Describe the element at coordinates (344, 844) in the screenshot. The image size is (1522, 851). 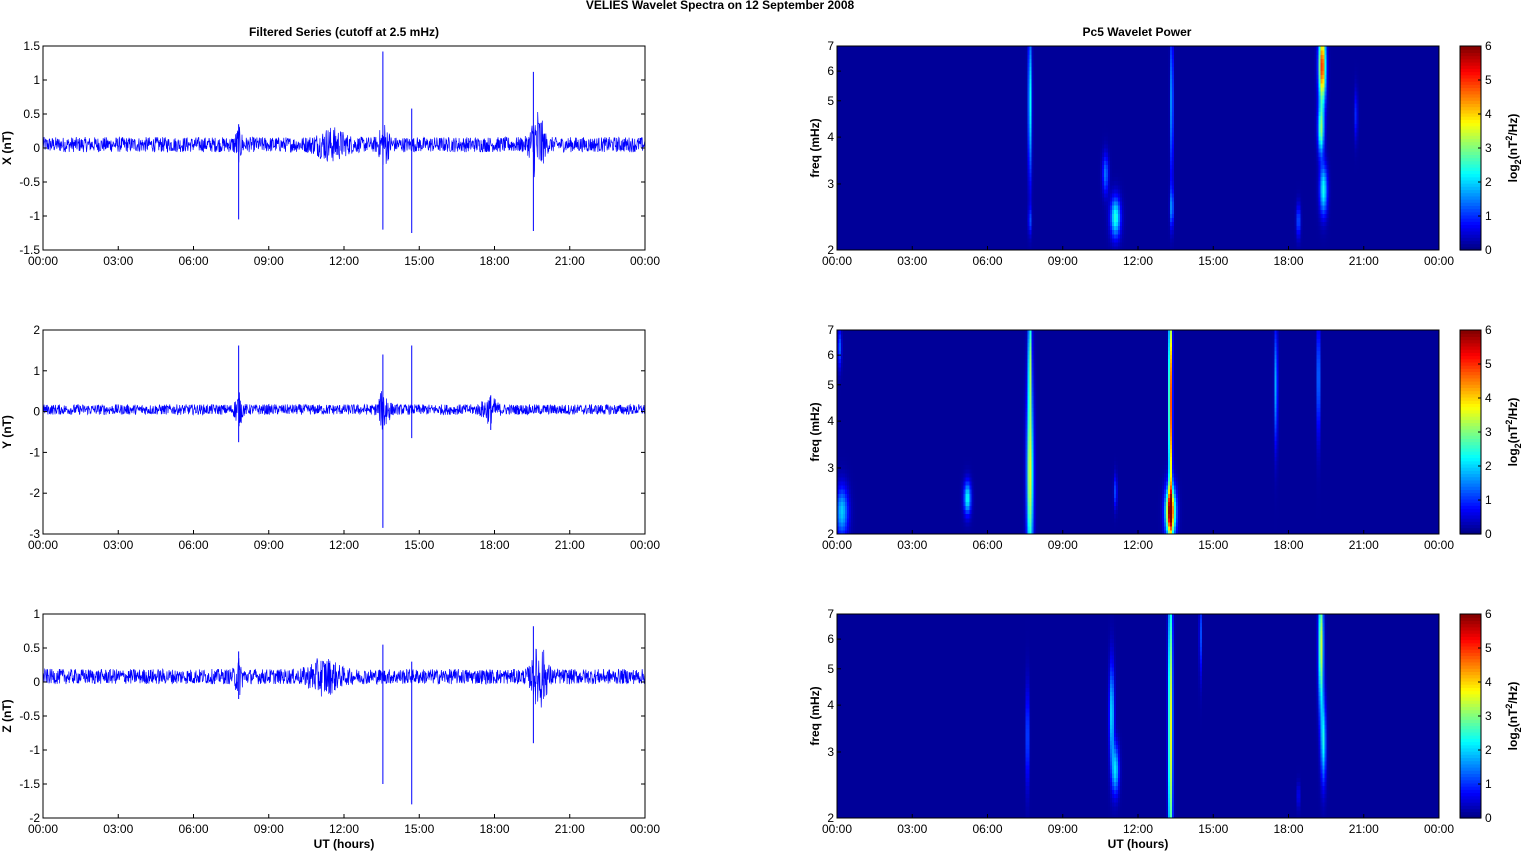
I see `x-axis-label: UT (hours)` at that location.